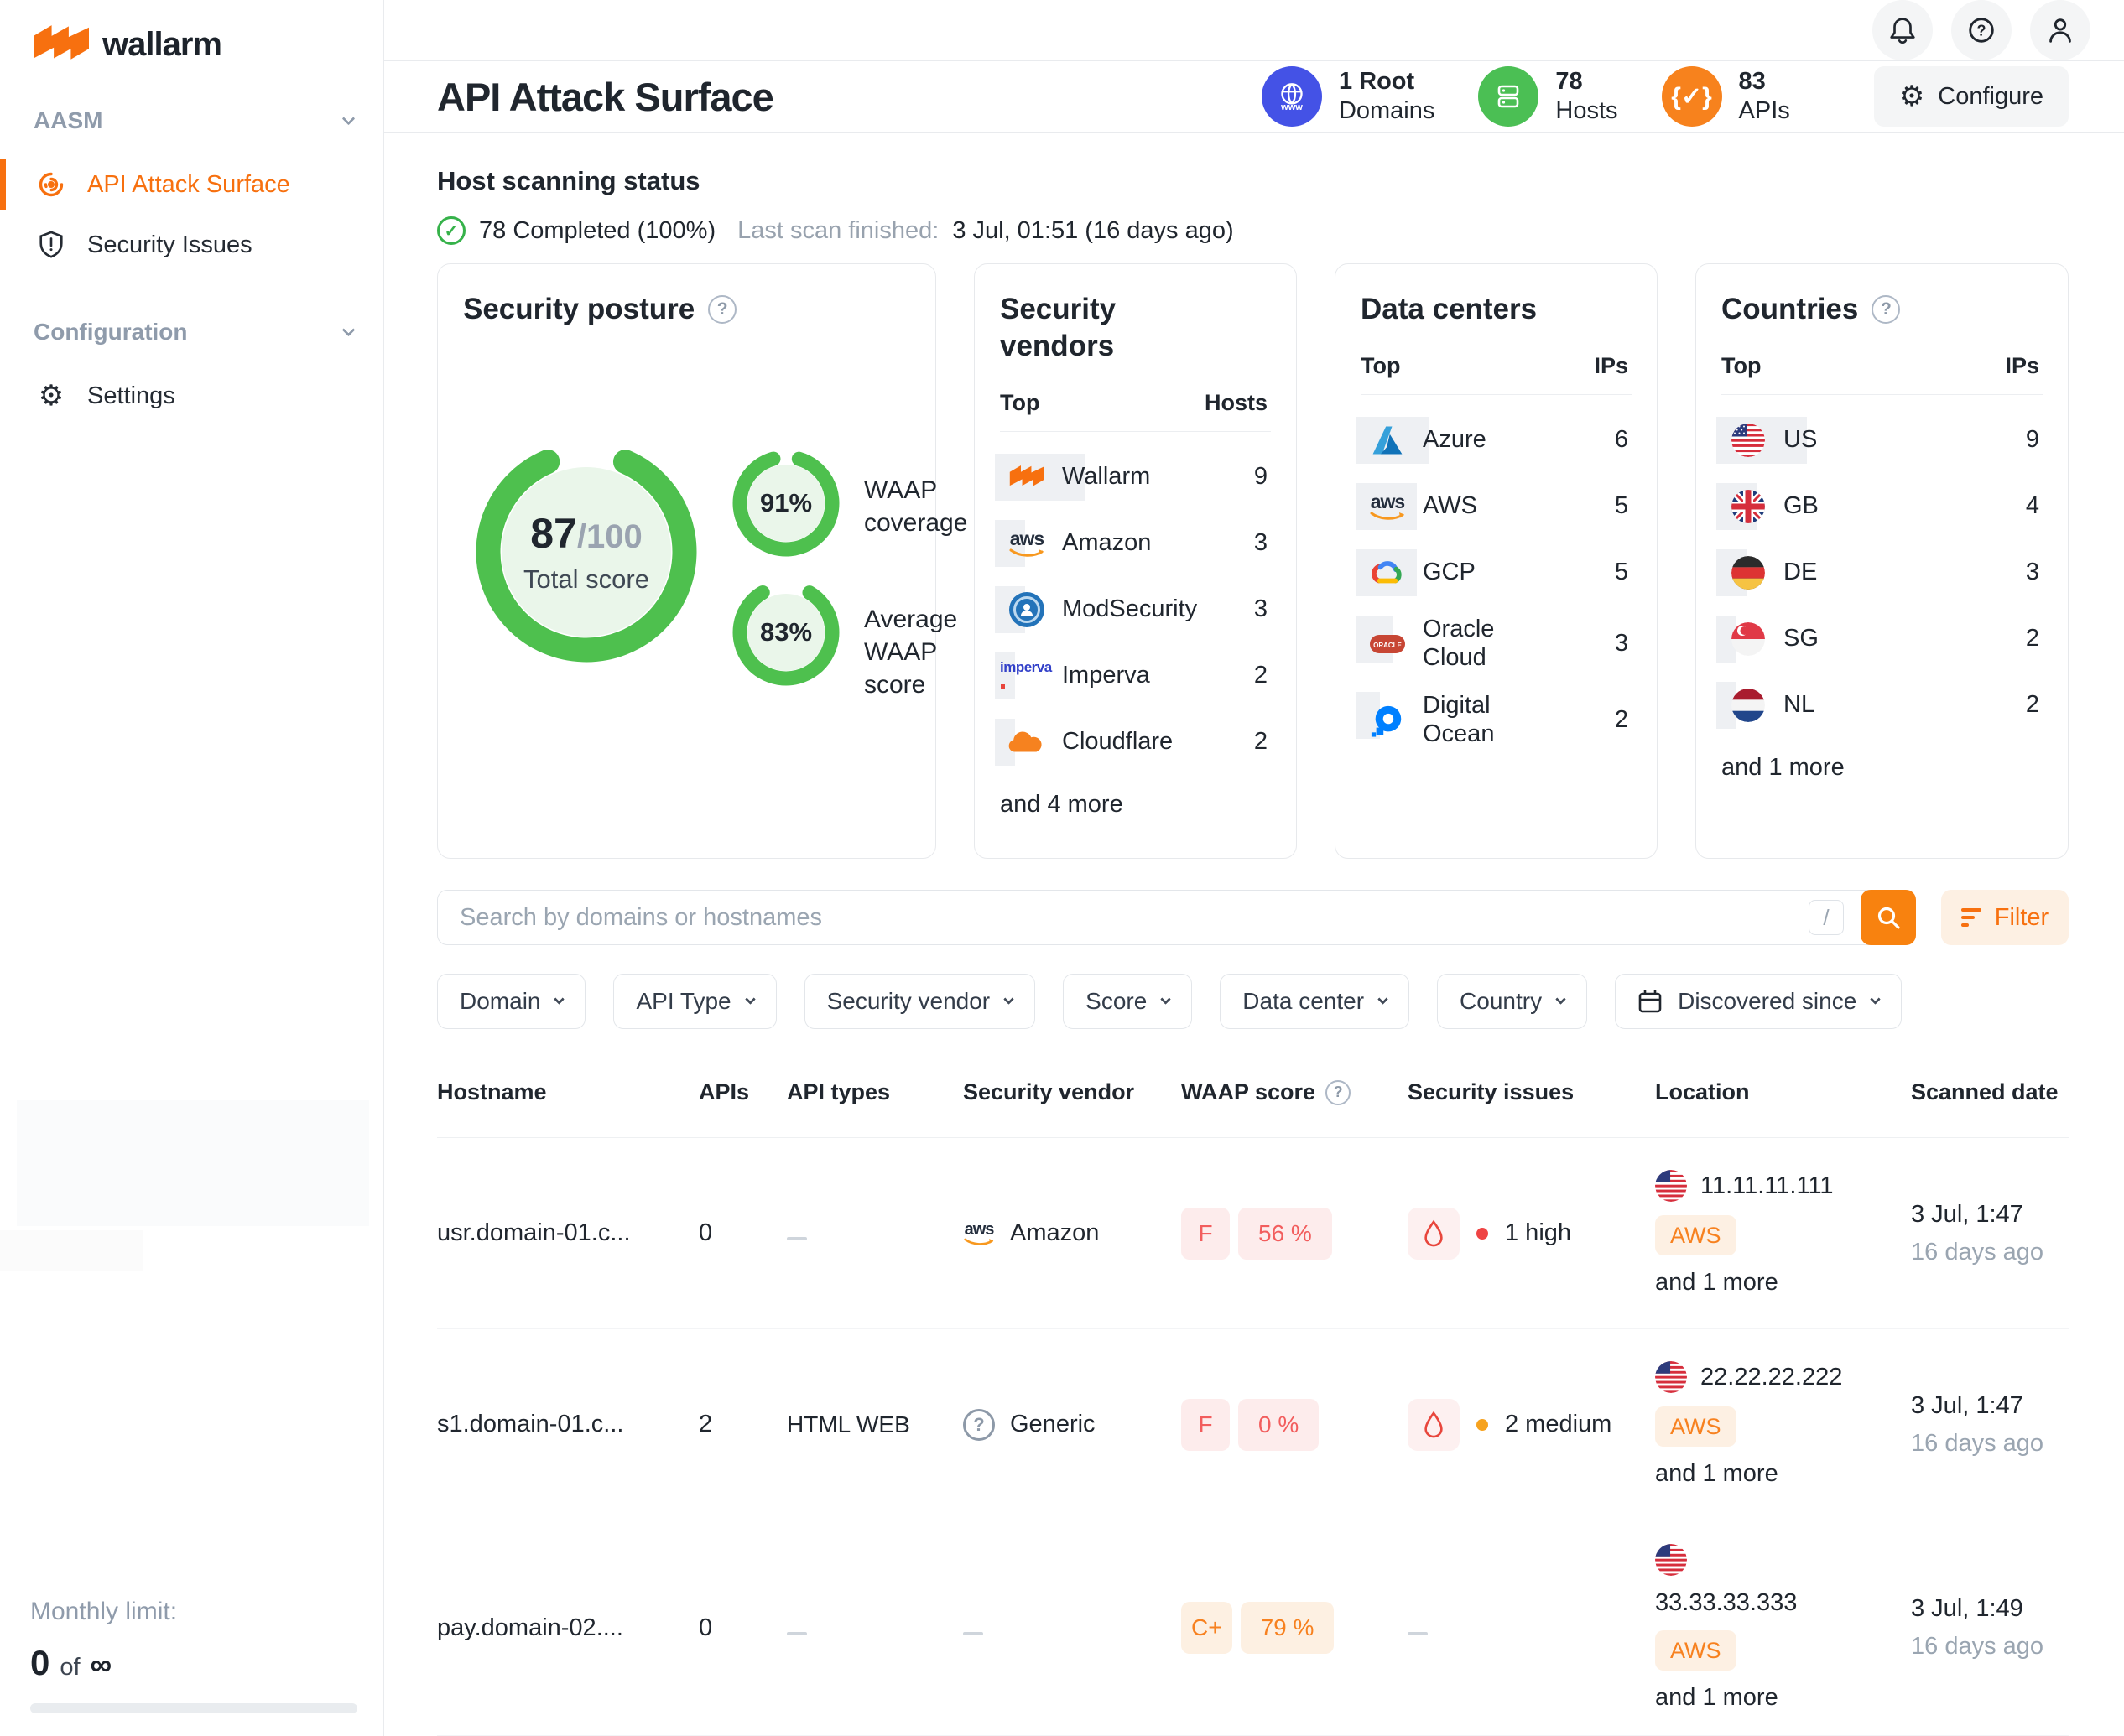 The image size is (2124, 1736). I want to click on filter-chip-api-type: API Type, so click(695, 1002).